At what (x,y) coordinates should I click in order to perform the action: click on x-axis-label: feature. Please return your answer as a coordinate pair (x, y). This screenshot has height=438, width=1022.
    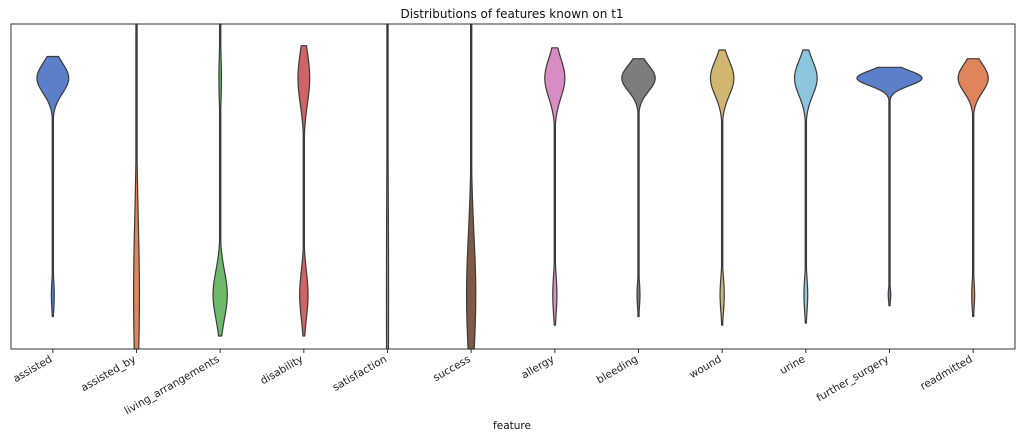
    Looking at the image, I should click on (512, 426).